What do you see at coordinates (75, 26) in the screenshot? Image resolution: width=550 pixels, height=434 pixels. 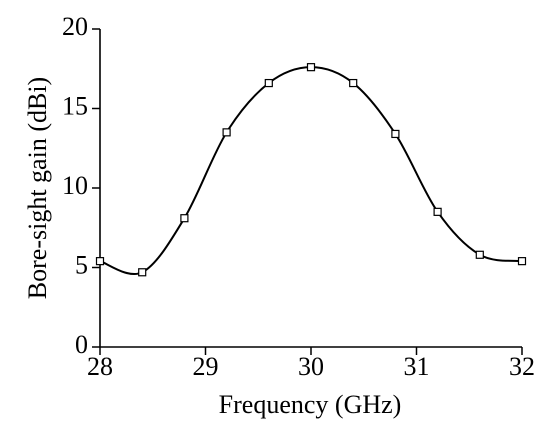 I see `y-tick-label: 20` at bounding box center [75, 26].